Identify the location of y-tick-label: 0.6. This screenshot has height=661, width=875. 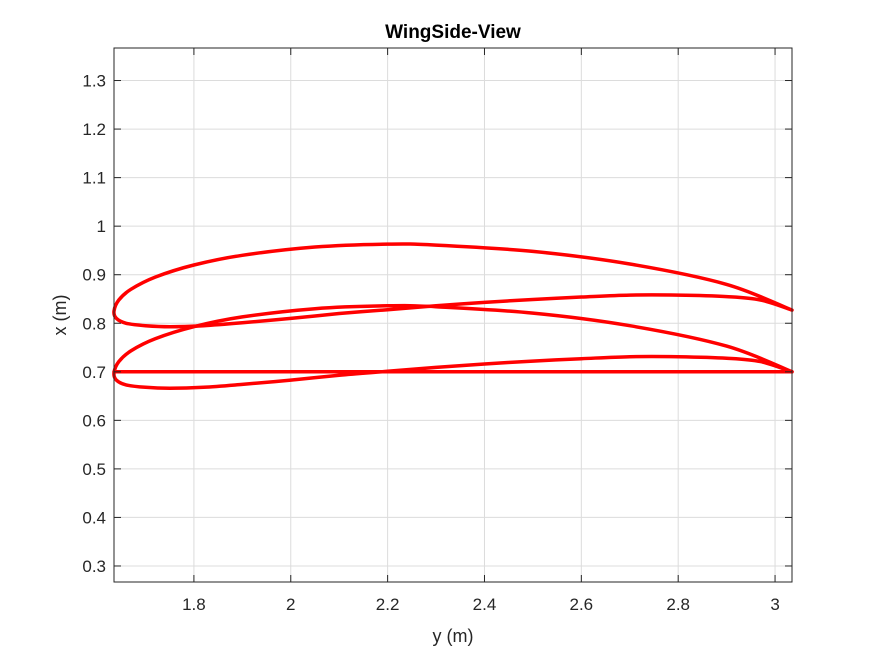
(94, 420).